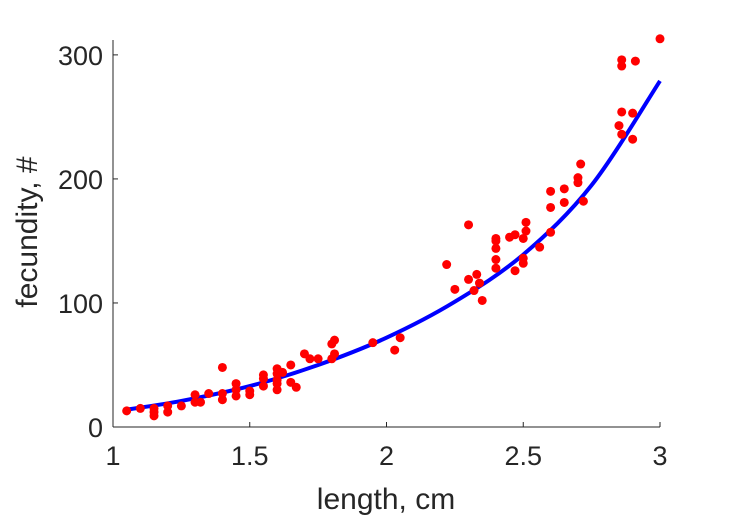 The height and width of the screenshot is (521, 729). Describe the element at coordinates (112, 456) in the screenshot. I see `x-tick-label: 1` at that location.